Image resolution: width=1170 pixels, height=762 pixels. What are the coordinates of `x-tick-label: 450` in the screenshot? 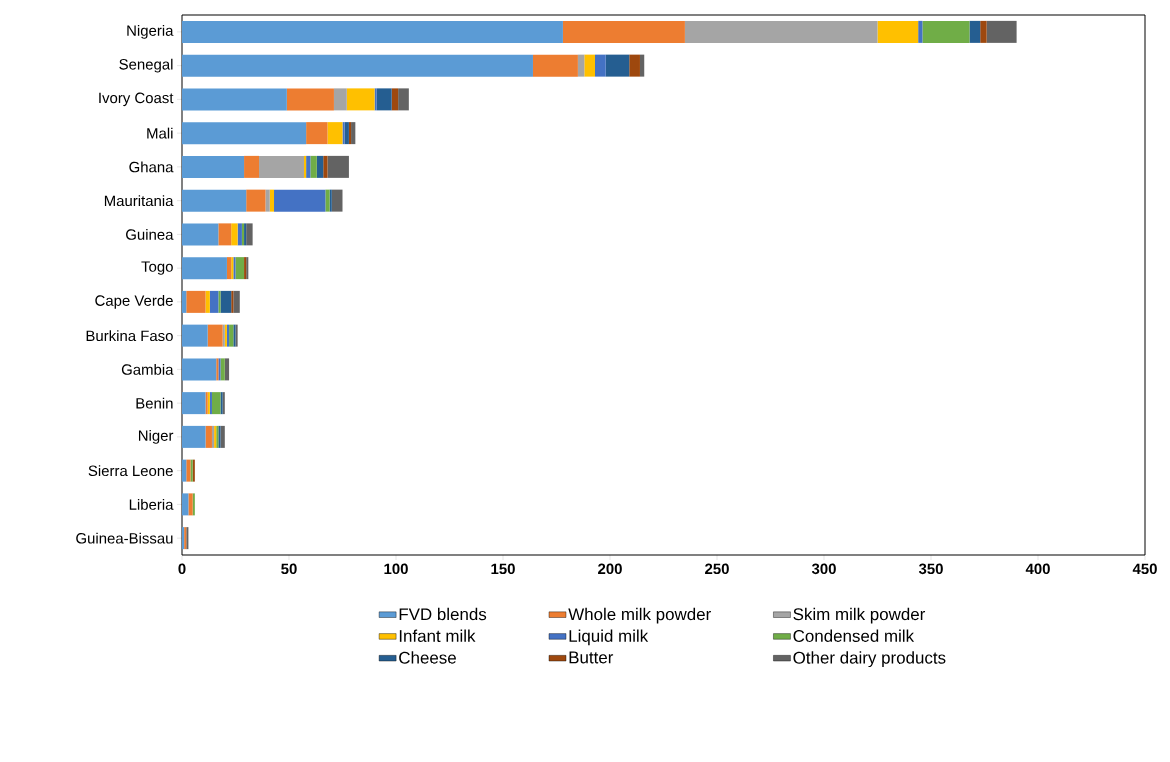 It's located at (1144, 569).